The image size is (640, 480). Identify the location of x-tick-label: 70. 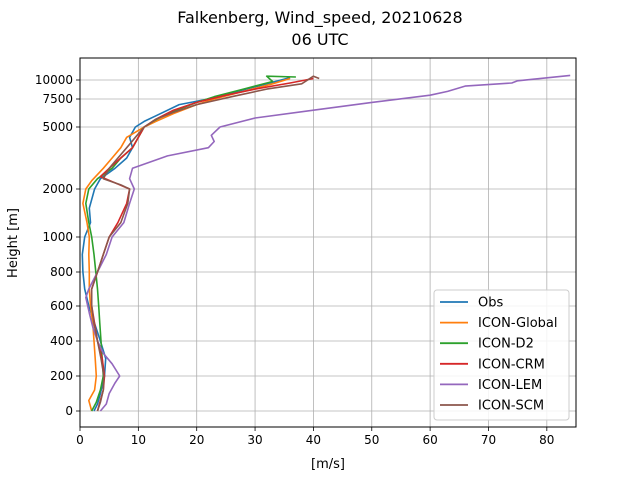
(488, 440).